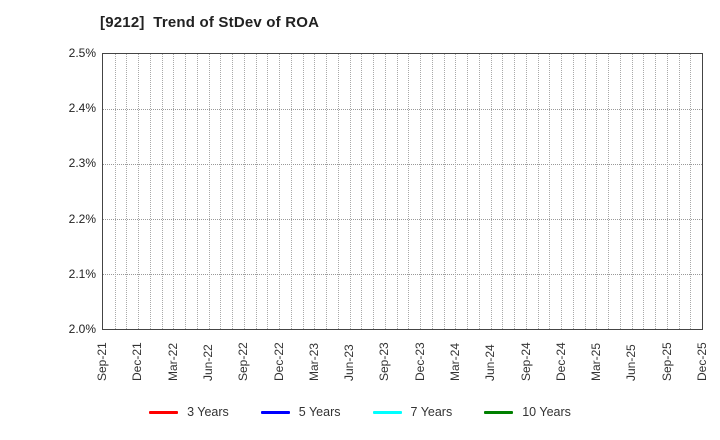  Describe the element at coordinates (431, 412) in the screenshot. I see `legend-label: 7 Years` at that location.